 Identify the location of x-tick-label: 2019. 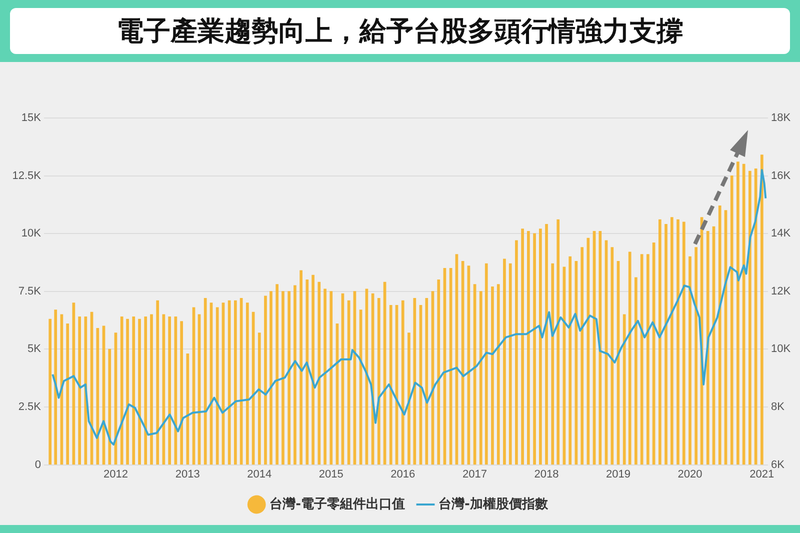
(618, 474).